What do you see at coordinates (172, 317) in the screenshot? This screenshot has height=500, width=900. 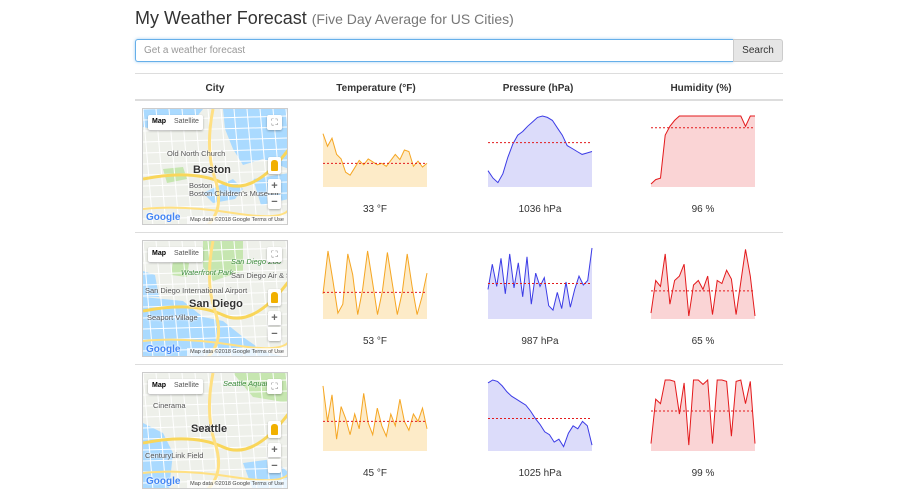 I see `map-place-label: Seaport Village` at bounding box center [172, 317].